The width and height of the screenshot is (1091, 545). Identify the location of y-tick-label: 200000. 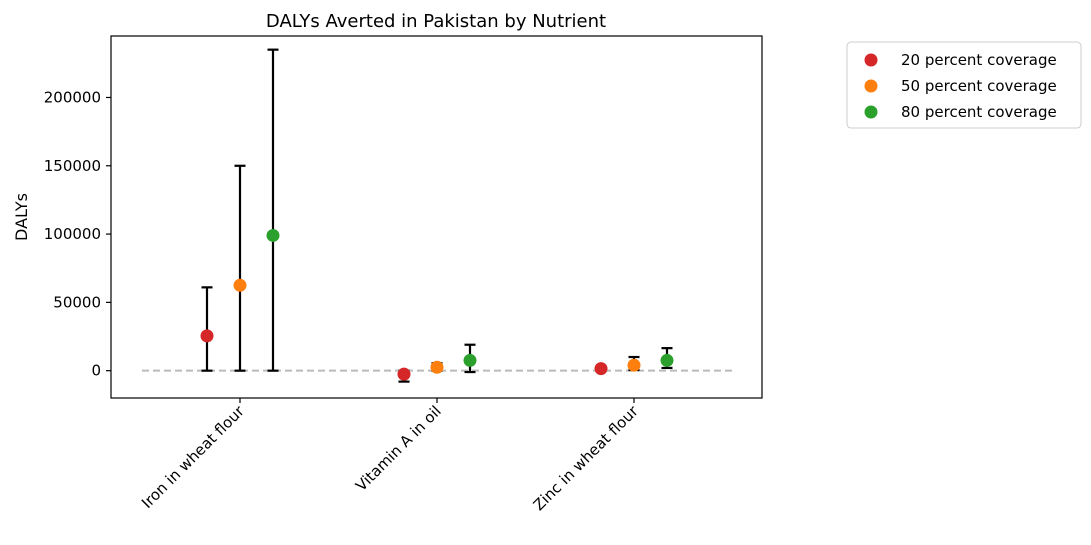
(72, 97).